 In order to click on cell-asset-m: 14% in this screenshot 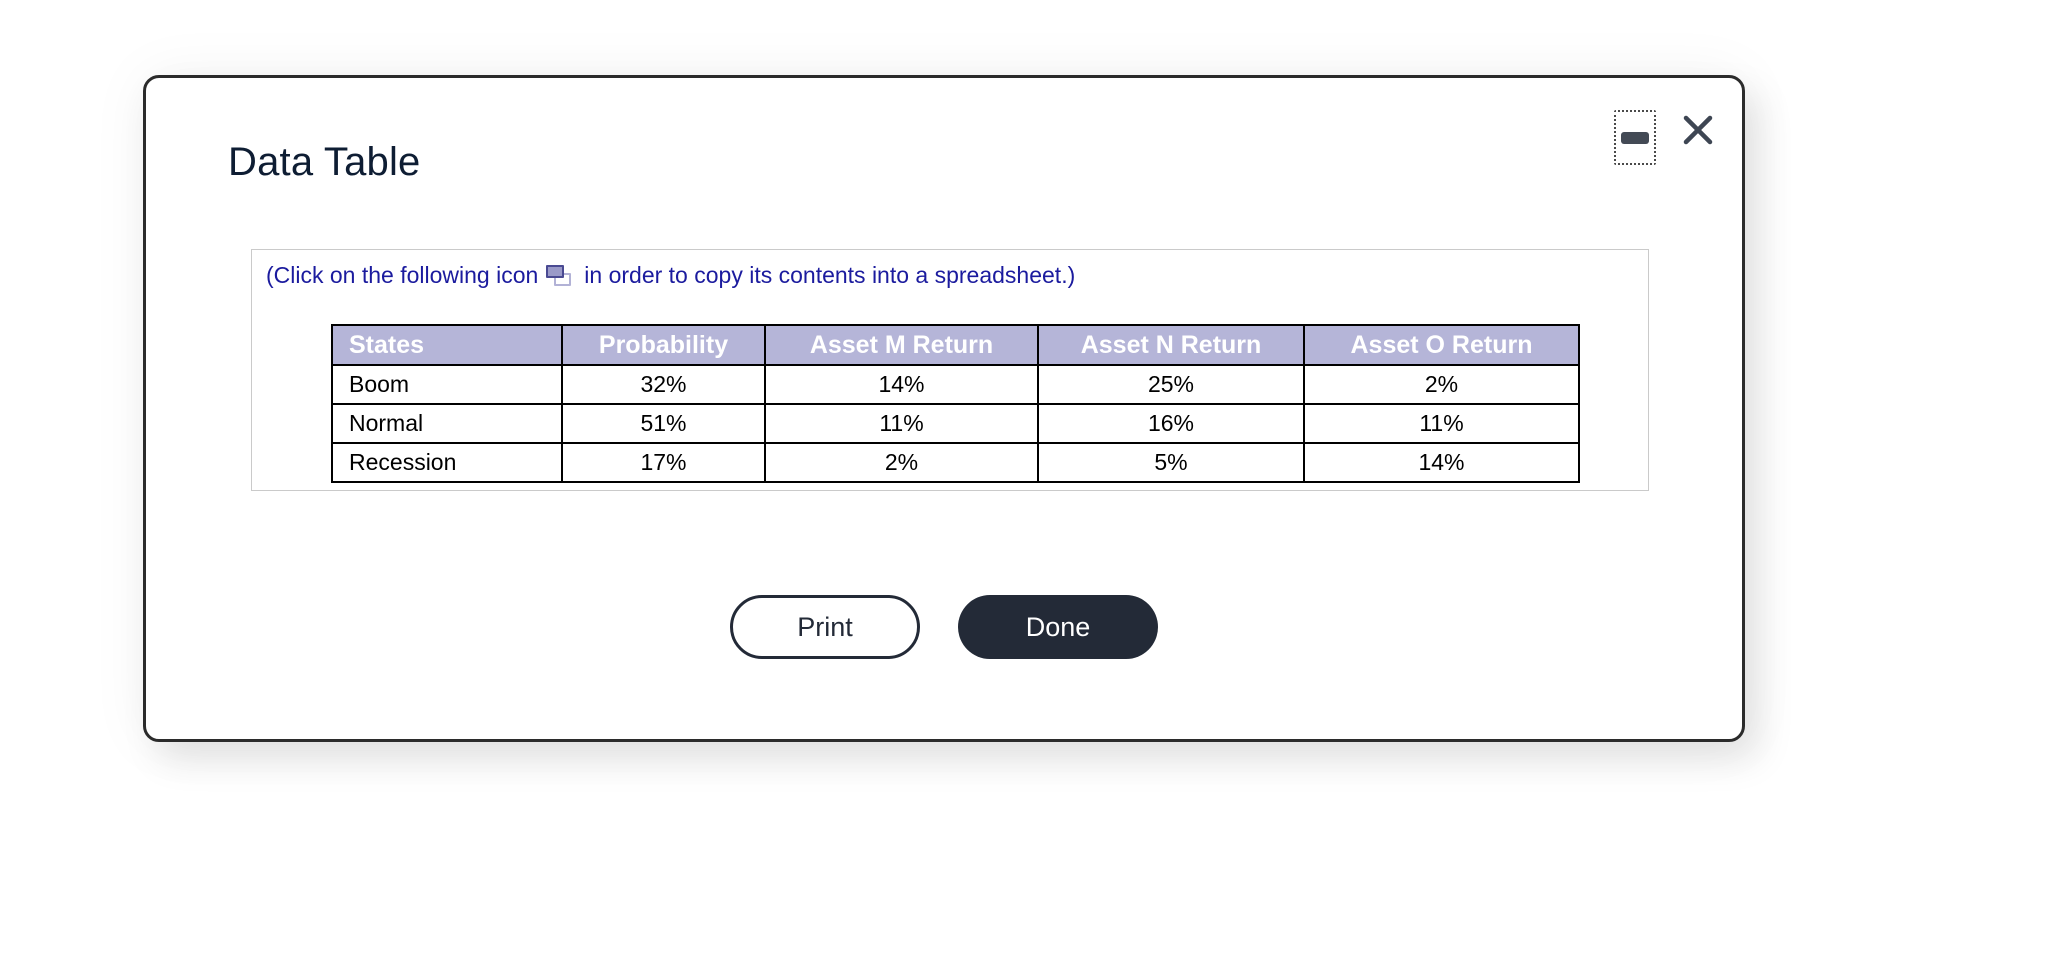, I will do `click(901, 384)`.